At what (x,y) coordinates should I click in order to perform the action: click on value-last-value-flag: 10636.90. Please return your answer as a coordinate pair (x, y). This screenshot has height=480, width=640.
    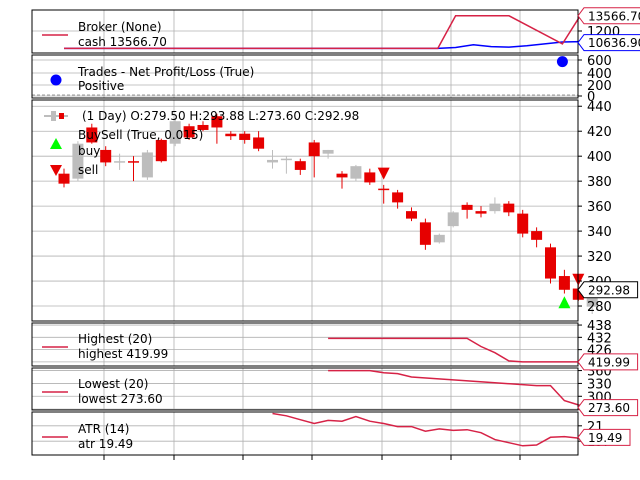
    Looking at the image, I should click on (608, 43).